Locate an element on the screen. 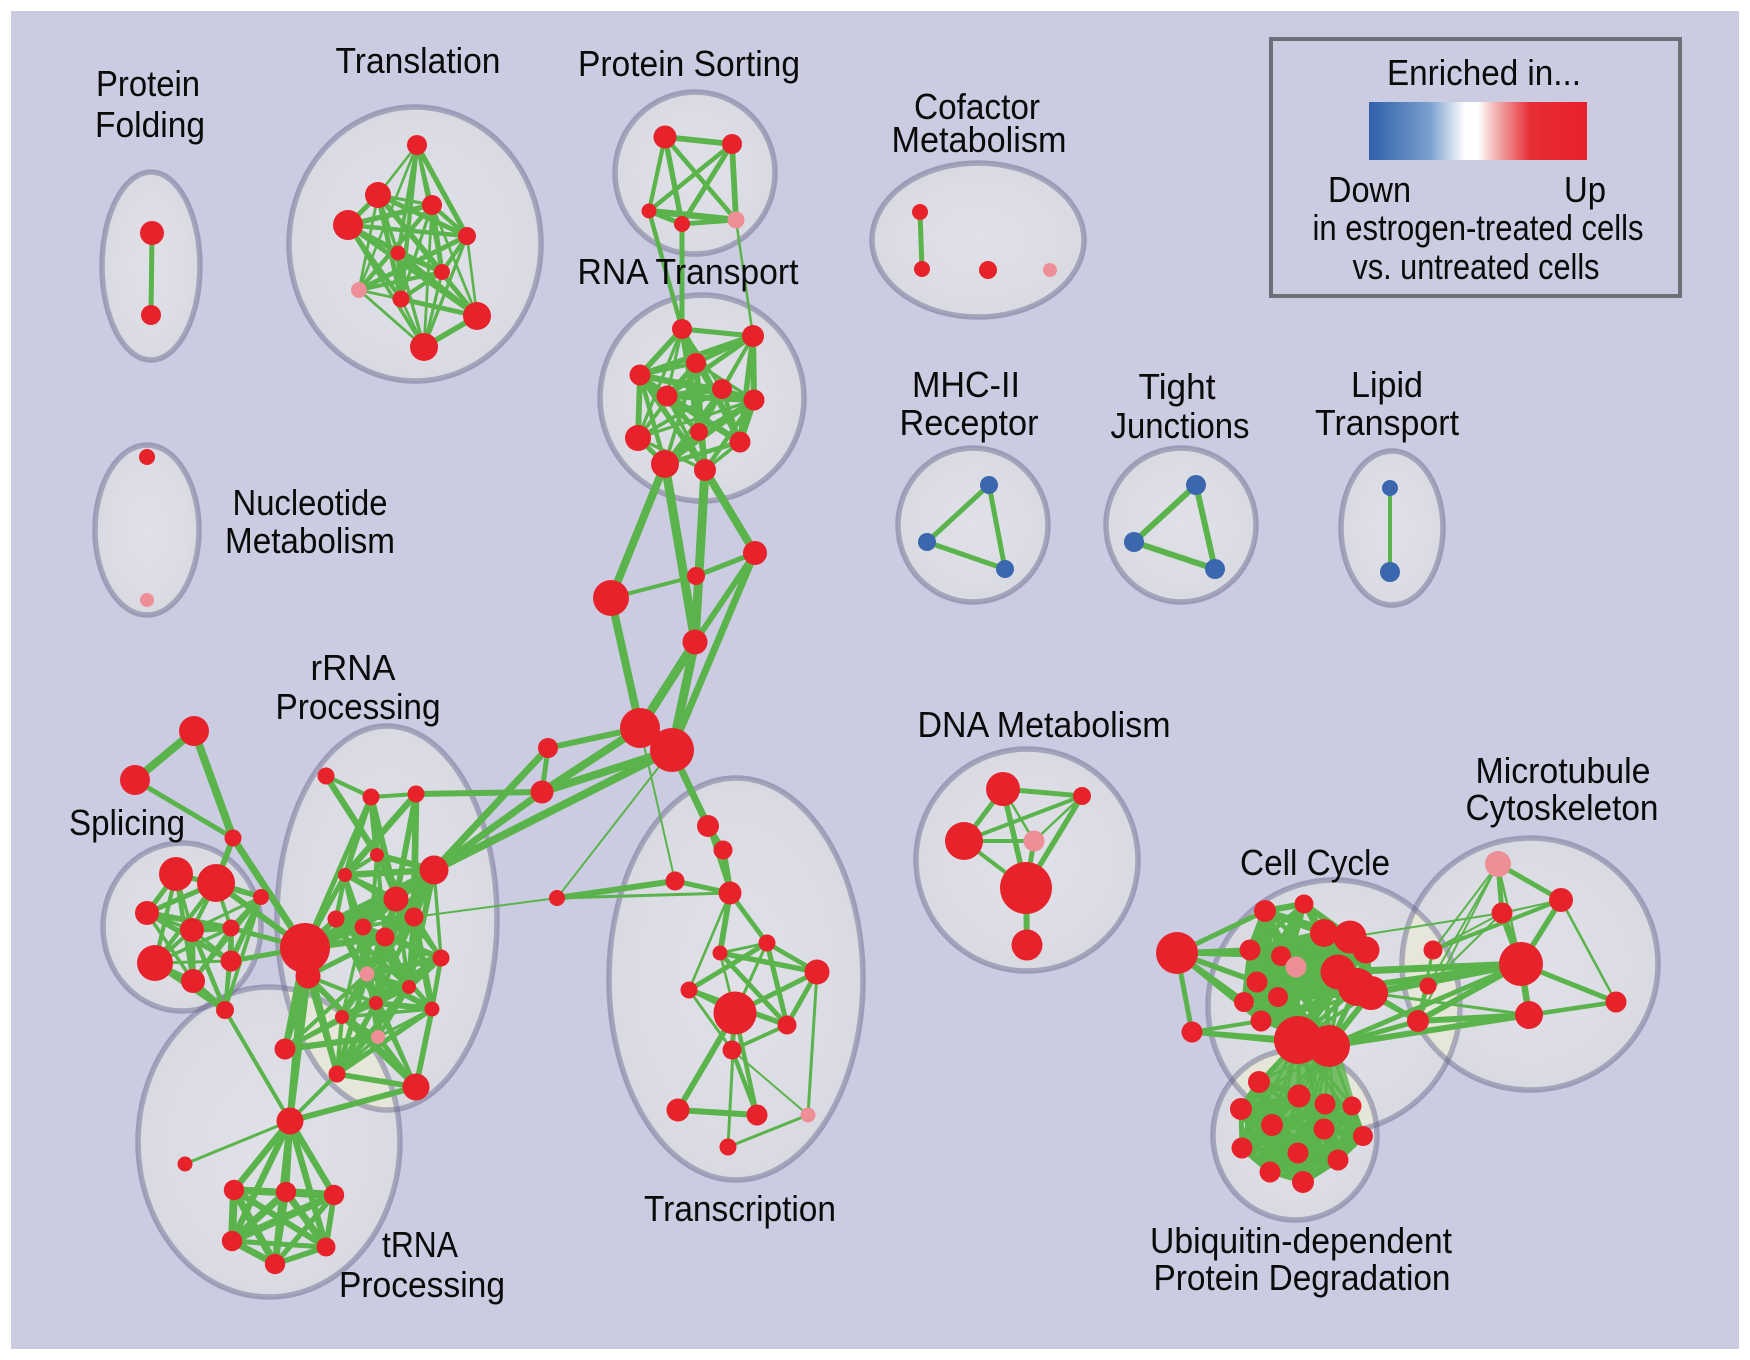 The height and width of the screenshot is (1360, 1750). svg-text: Tight is located at coordinates (1177, 386).